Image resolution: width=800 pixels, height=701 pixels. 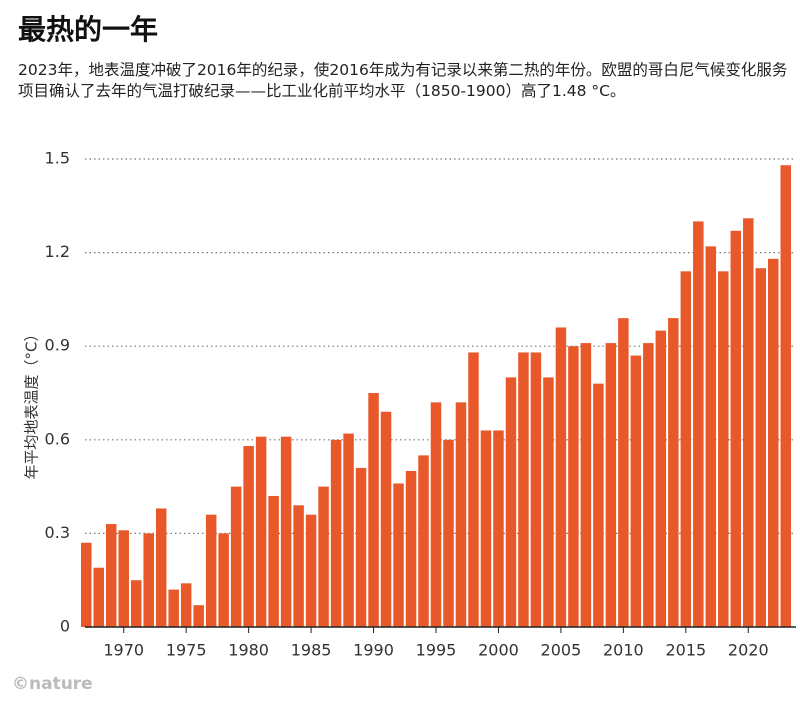 What do you see at coordinates (32, 403) in the screenshot?
I see `y-axis-label: 年平均地表温度（°C）` at bounding box center [32, 403].